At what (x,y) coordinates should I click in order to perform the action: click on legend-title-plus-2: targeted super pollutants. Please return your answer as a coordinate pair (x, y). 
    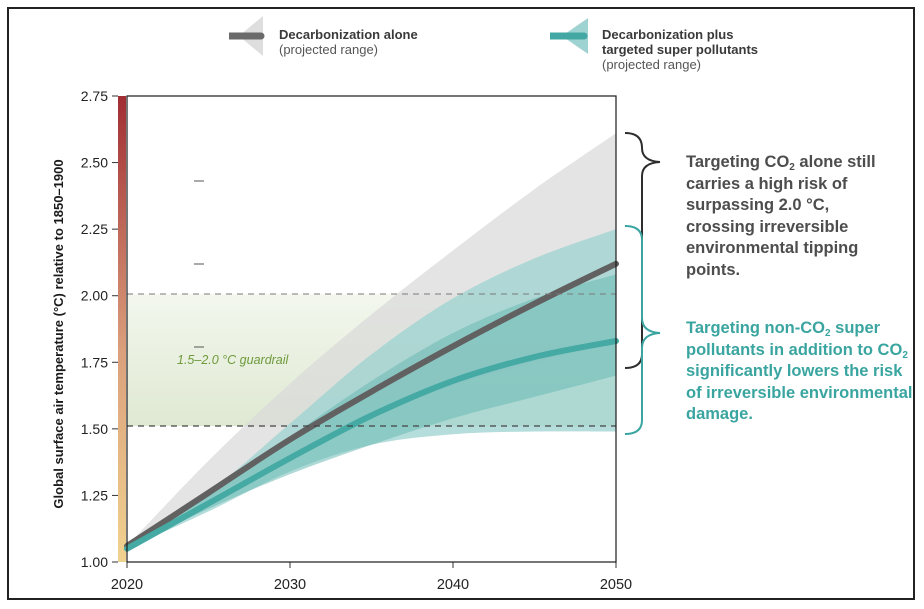
    Looking at the image, I should click on (680, 49).